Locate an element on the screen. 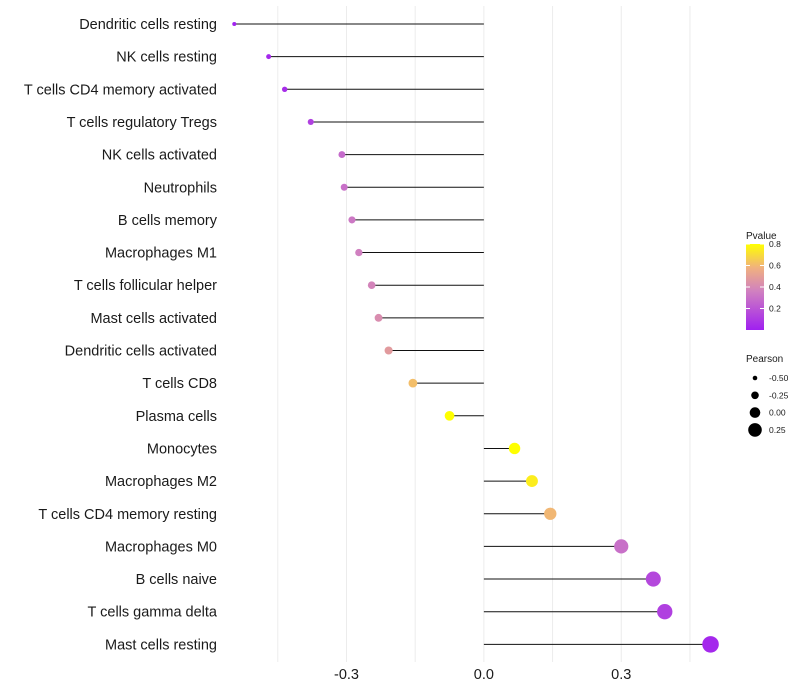 The width and height of the screenshot is (800, 700). x-axis-tick-labels: -0.3 0.0 0.3 is located at coordinates (482, 675).